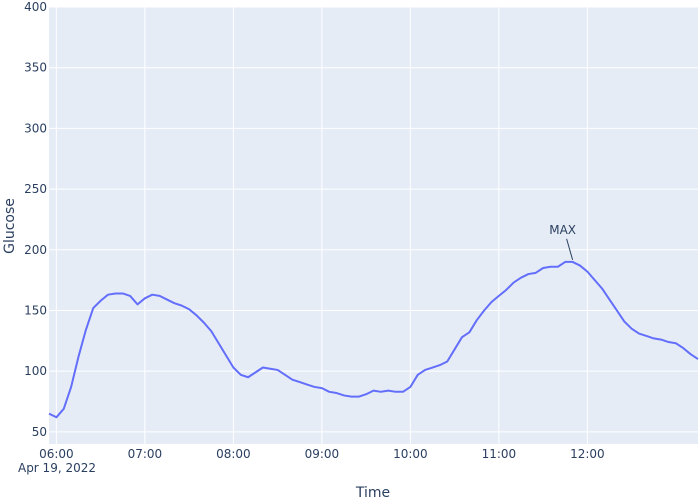 The image size is (700, 500). Describe the element at coordinates (35, 371) in the screenshot. I see `y-tick-label: 100` at that location.